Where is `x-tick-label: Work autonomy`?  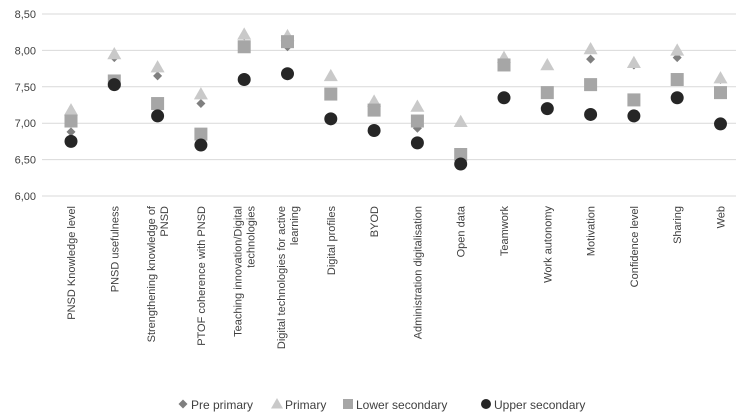
x-tick-label: Work autonomy is located at coordinates (548, 244).